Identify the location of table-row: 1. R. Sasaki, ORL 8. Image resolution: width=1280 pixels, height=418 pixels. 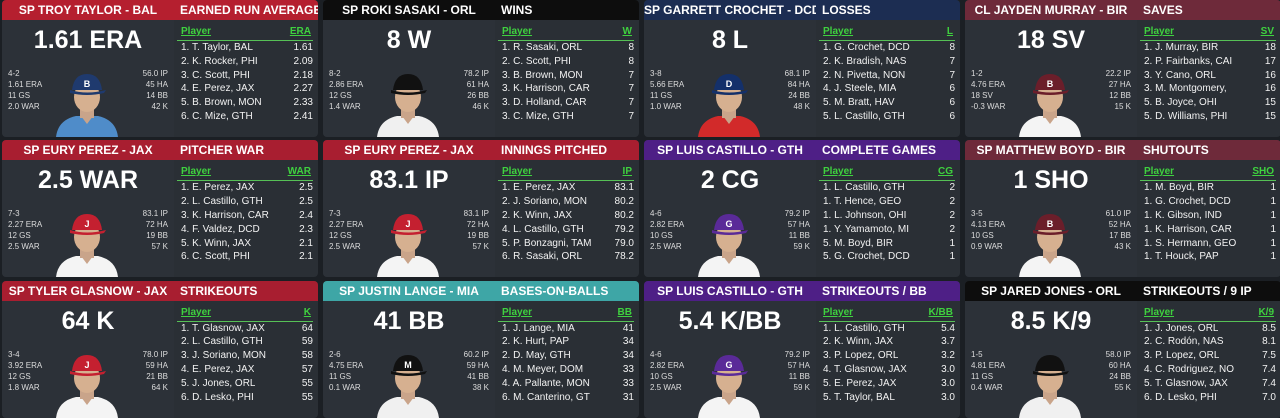
(567, 48).